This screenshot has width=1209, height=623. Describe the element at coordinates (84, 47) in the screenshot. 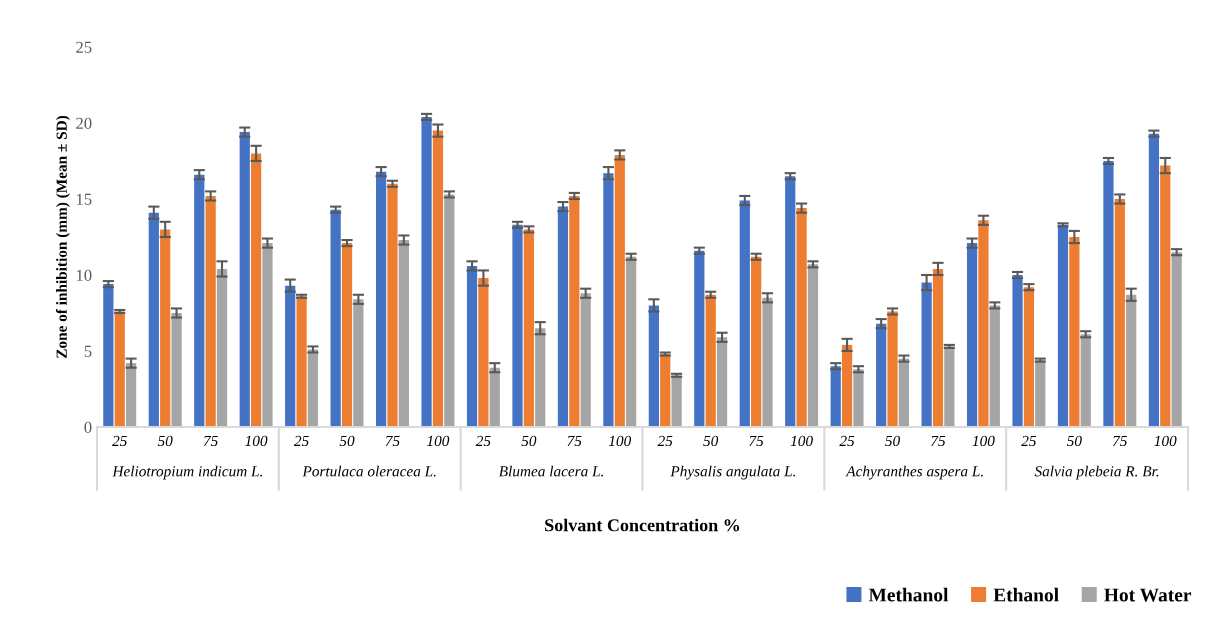

I see `y-tick-label: 25` at that location.